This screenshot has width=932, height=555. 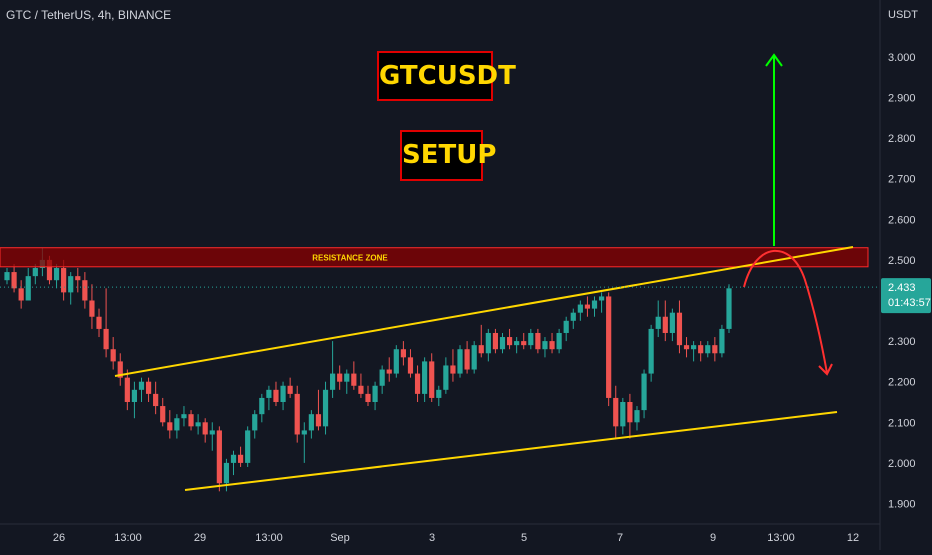 What do you see at coordinates (432, 538) in the screenshot?
I see `x-tick-label: 3` at bounding box center [432, 538].